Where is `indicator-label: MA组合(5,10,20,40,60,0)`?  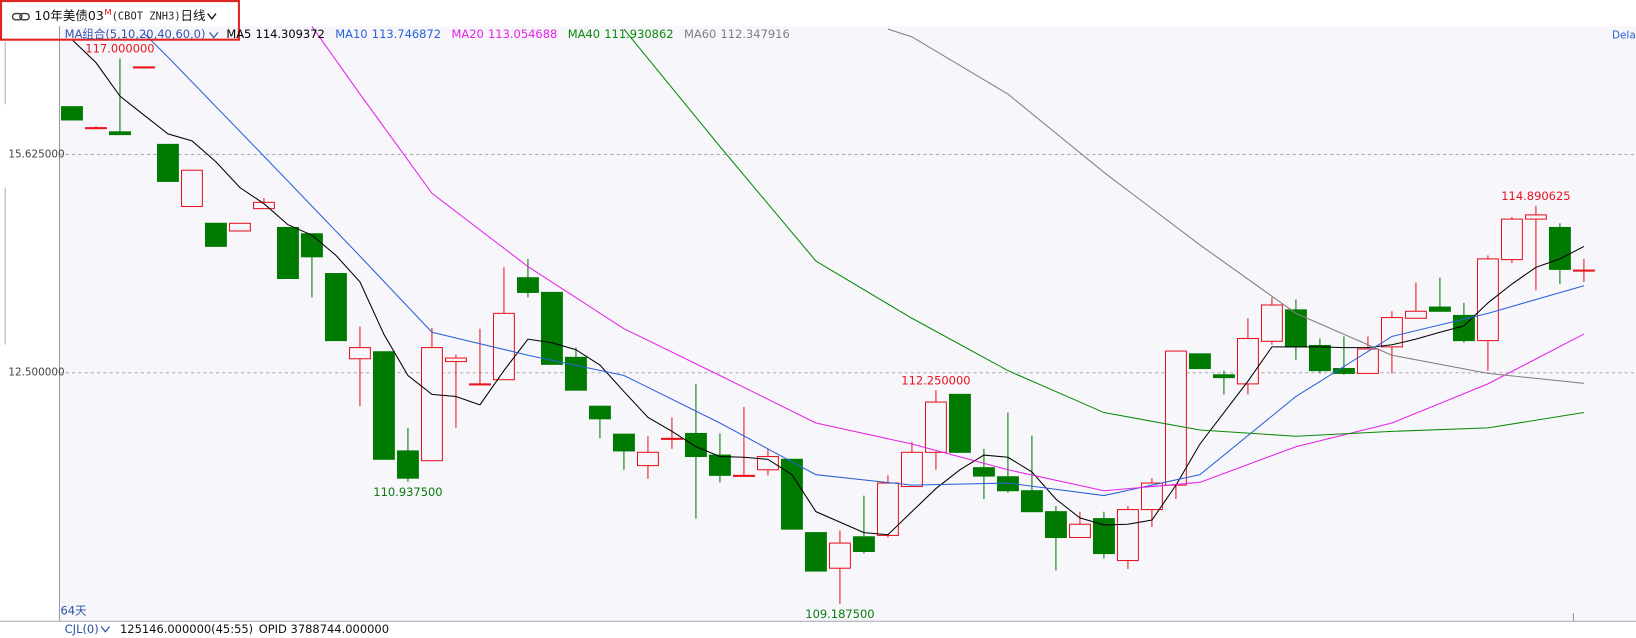
indicator-label: MA组合(5,10,20,40,60,0) is located at coordinates (135, 34).